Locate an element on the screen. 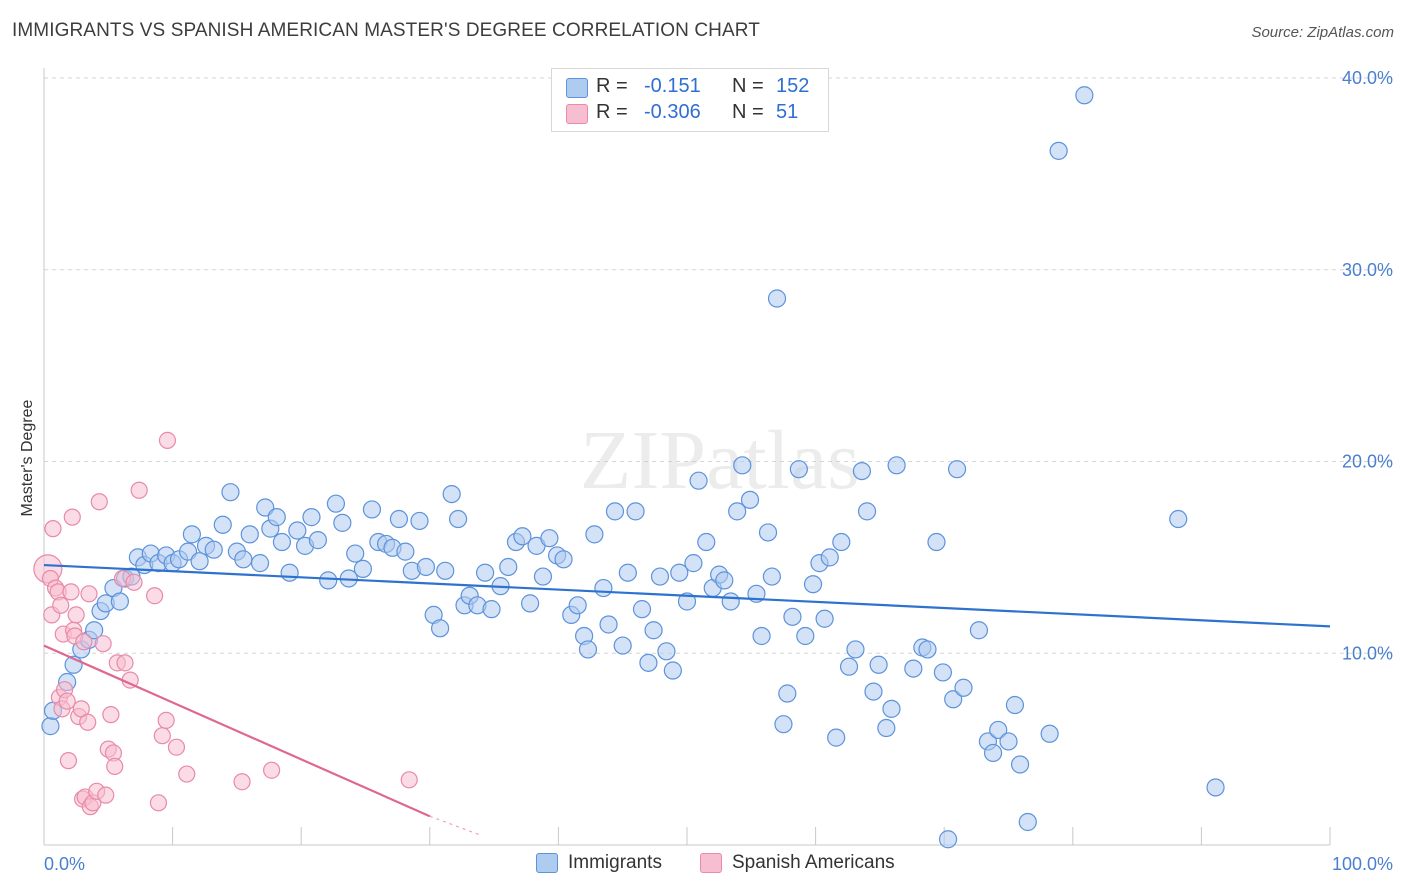 This screenshot has height=892, width=1406. legend-r-value: -0.306 is located at coordinates (672, 112).